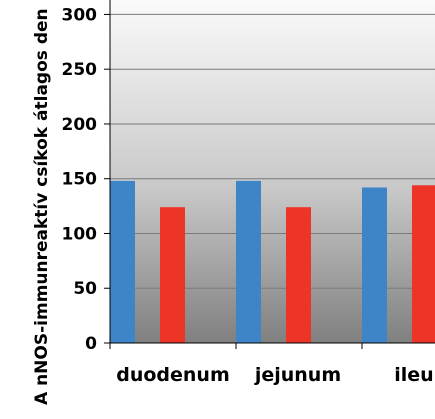  I want to click on x-category-label: duodenum, so click(173, 375).